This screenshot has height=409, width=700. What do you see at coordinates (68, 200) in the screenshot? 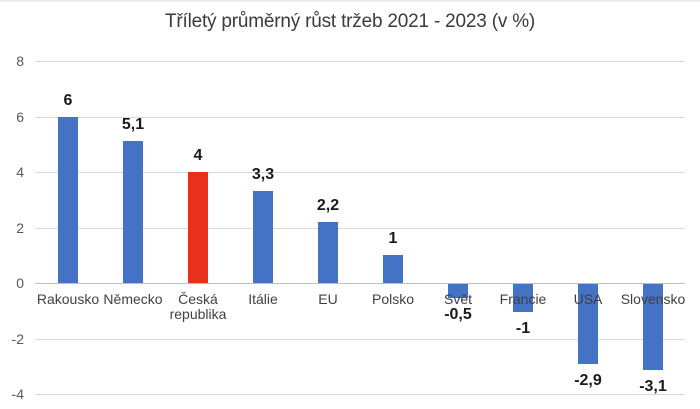
I see `bar-rakousko` at bounding box center [68, 200].